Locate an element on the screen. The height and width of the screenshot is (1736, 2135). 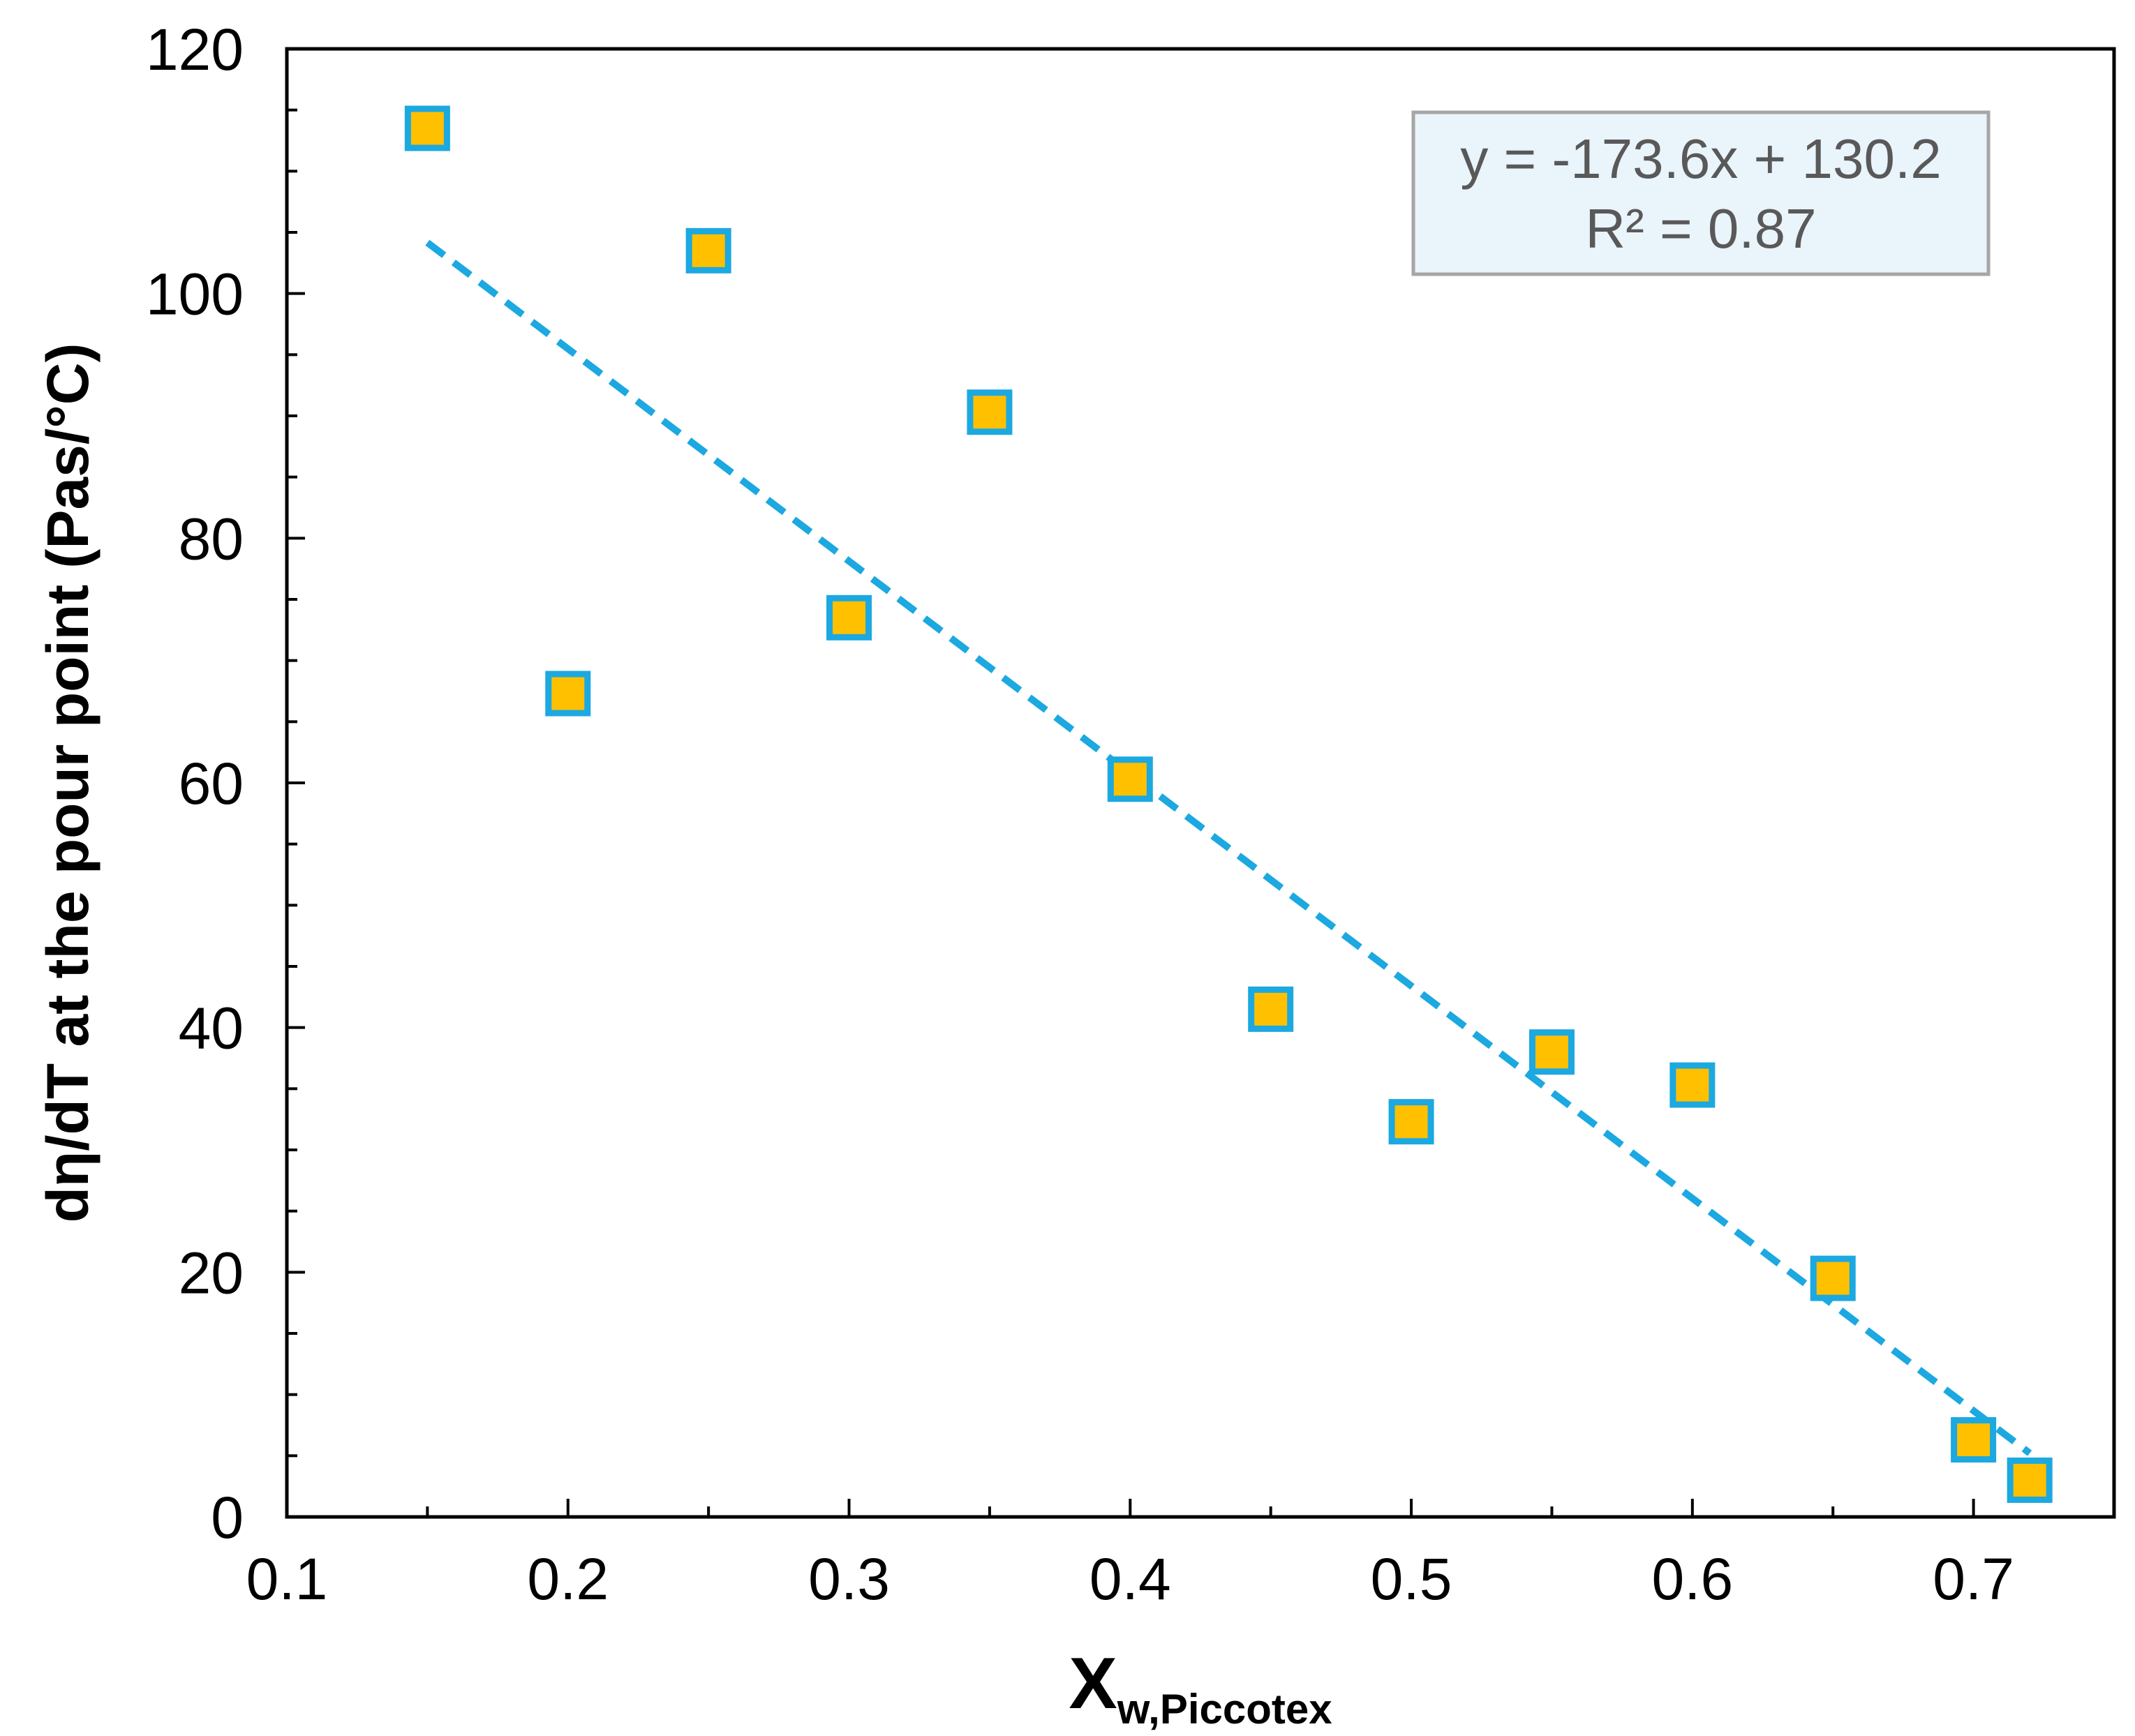
y-tick-label: 20 is located at coordinates (211, 1272).